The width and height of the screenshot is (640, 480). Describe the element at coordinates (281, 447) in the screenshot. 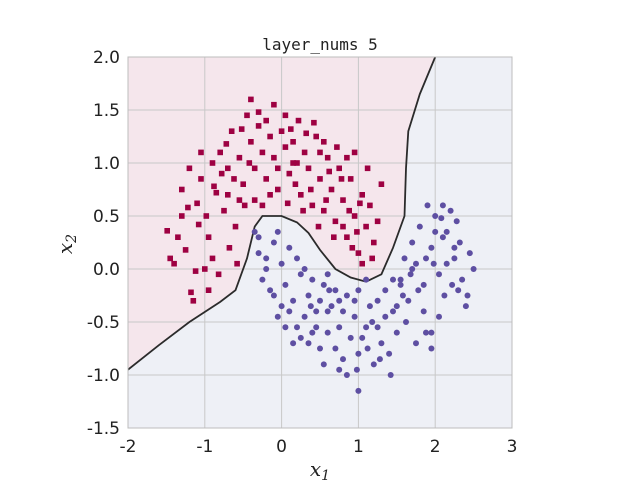

I see `x-tick-label: 0` at that location.